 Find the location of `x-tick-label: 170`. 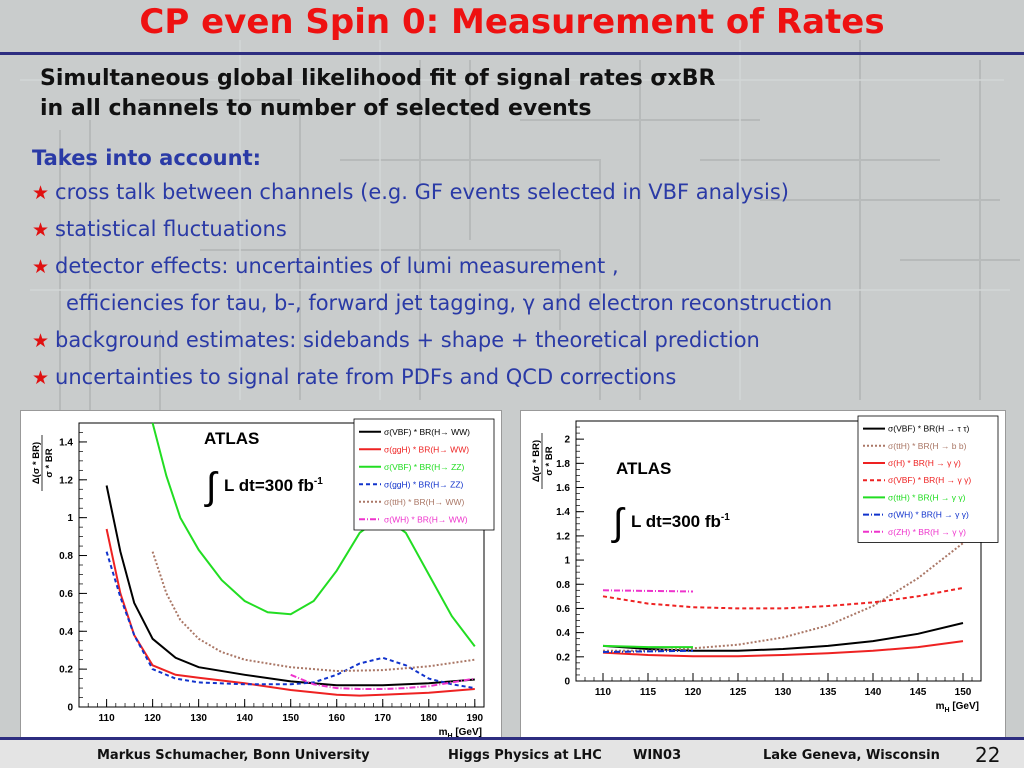

x-tick-label: 170 is located at coordinates (382, 718).